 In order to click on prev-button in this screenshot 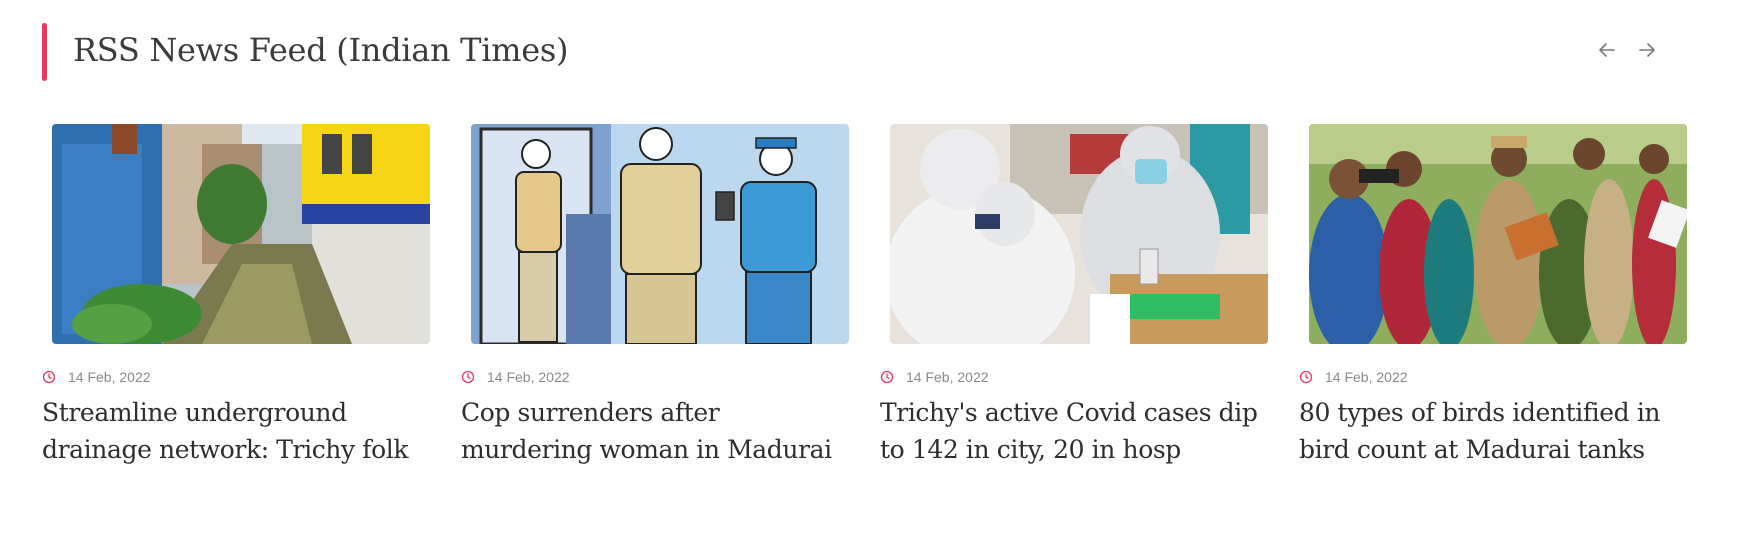, I will do `click(1607, 50)`.